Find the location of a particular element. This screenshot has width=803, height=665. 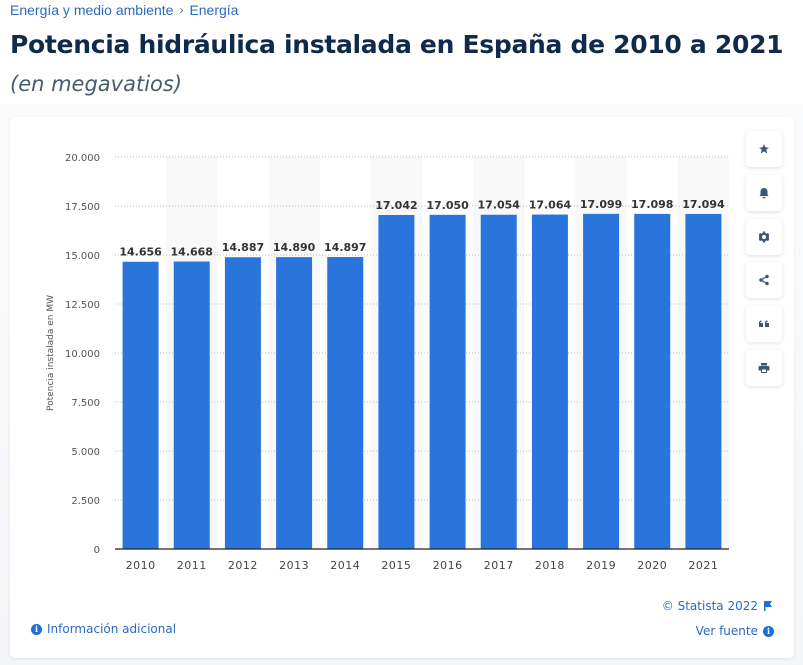

settings-button is located at coordinates (764, 237).